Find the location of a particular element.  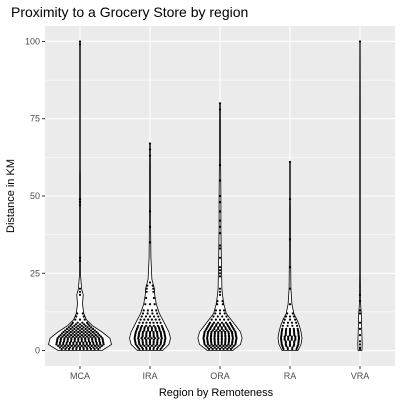

y-tick-label: 50 is located at coordinates (35, 196).